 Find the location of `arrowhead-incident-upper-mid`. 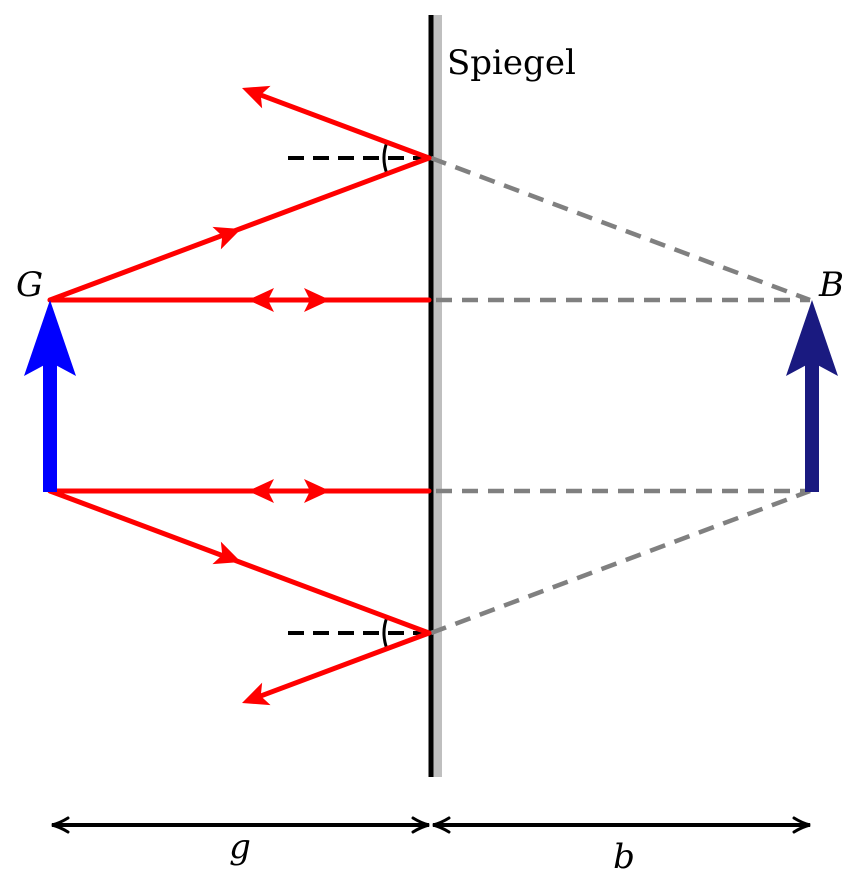

arrowhead-incident-upper-mid is located at coordinates (226, 238).